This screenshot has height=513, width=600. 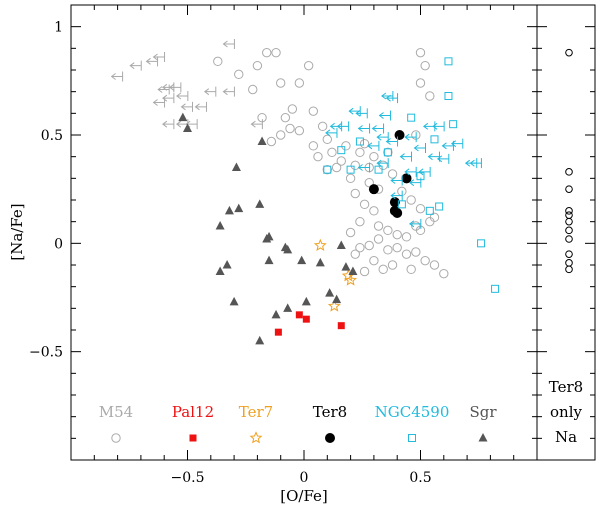 I want to click on legend-label: Ter7, so click(x=256, y=412).